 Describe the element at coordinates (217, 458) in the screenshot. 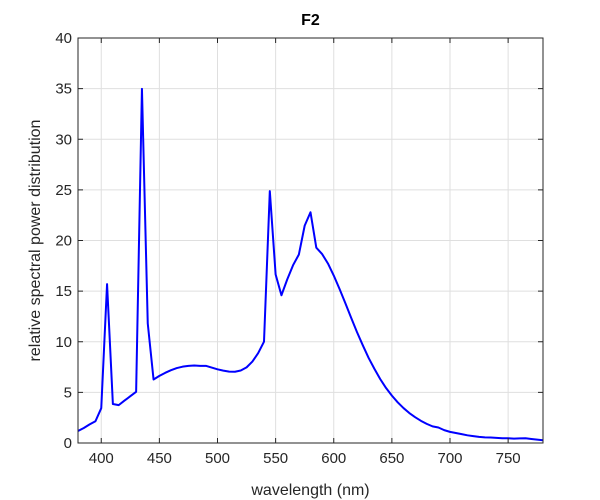

I see `x-tick-label: 500` at that location.